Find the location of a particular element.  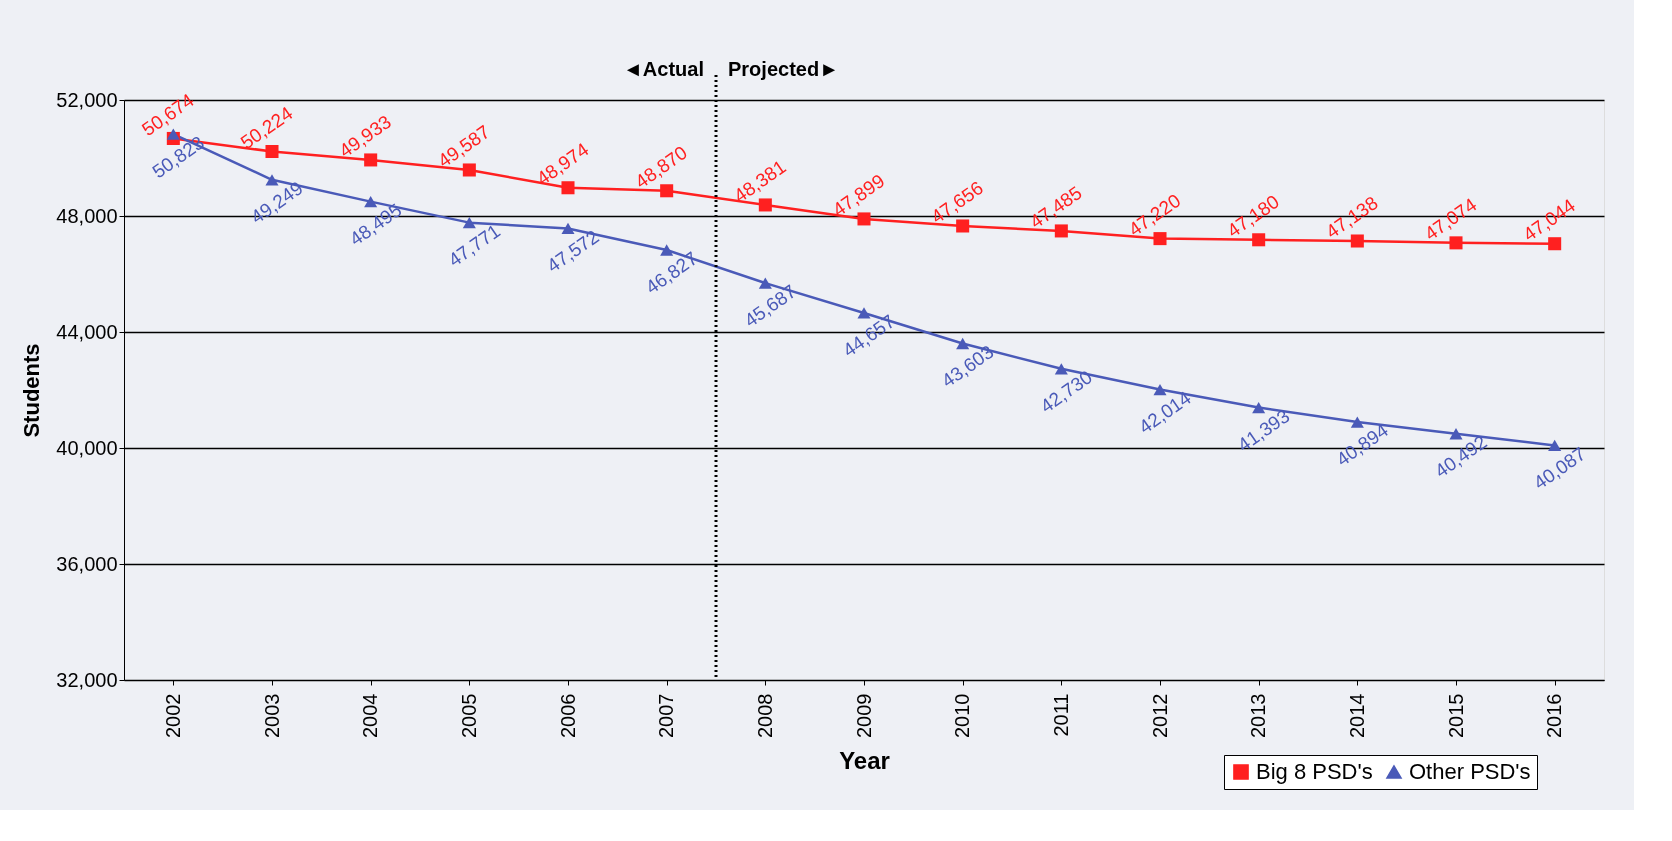

x-tick-label: 2015 is located at coordinates (1455, 715).